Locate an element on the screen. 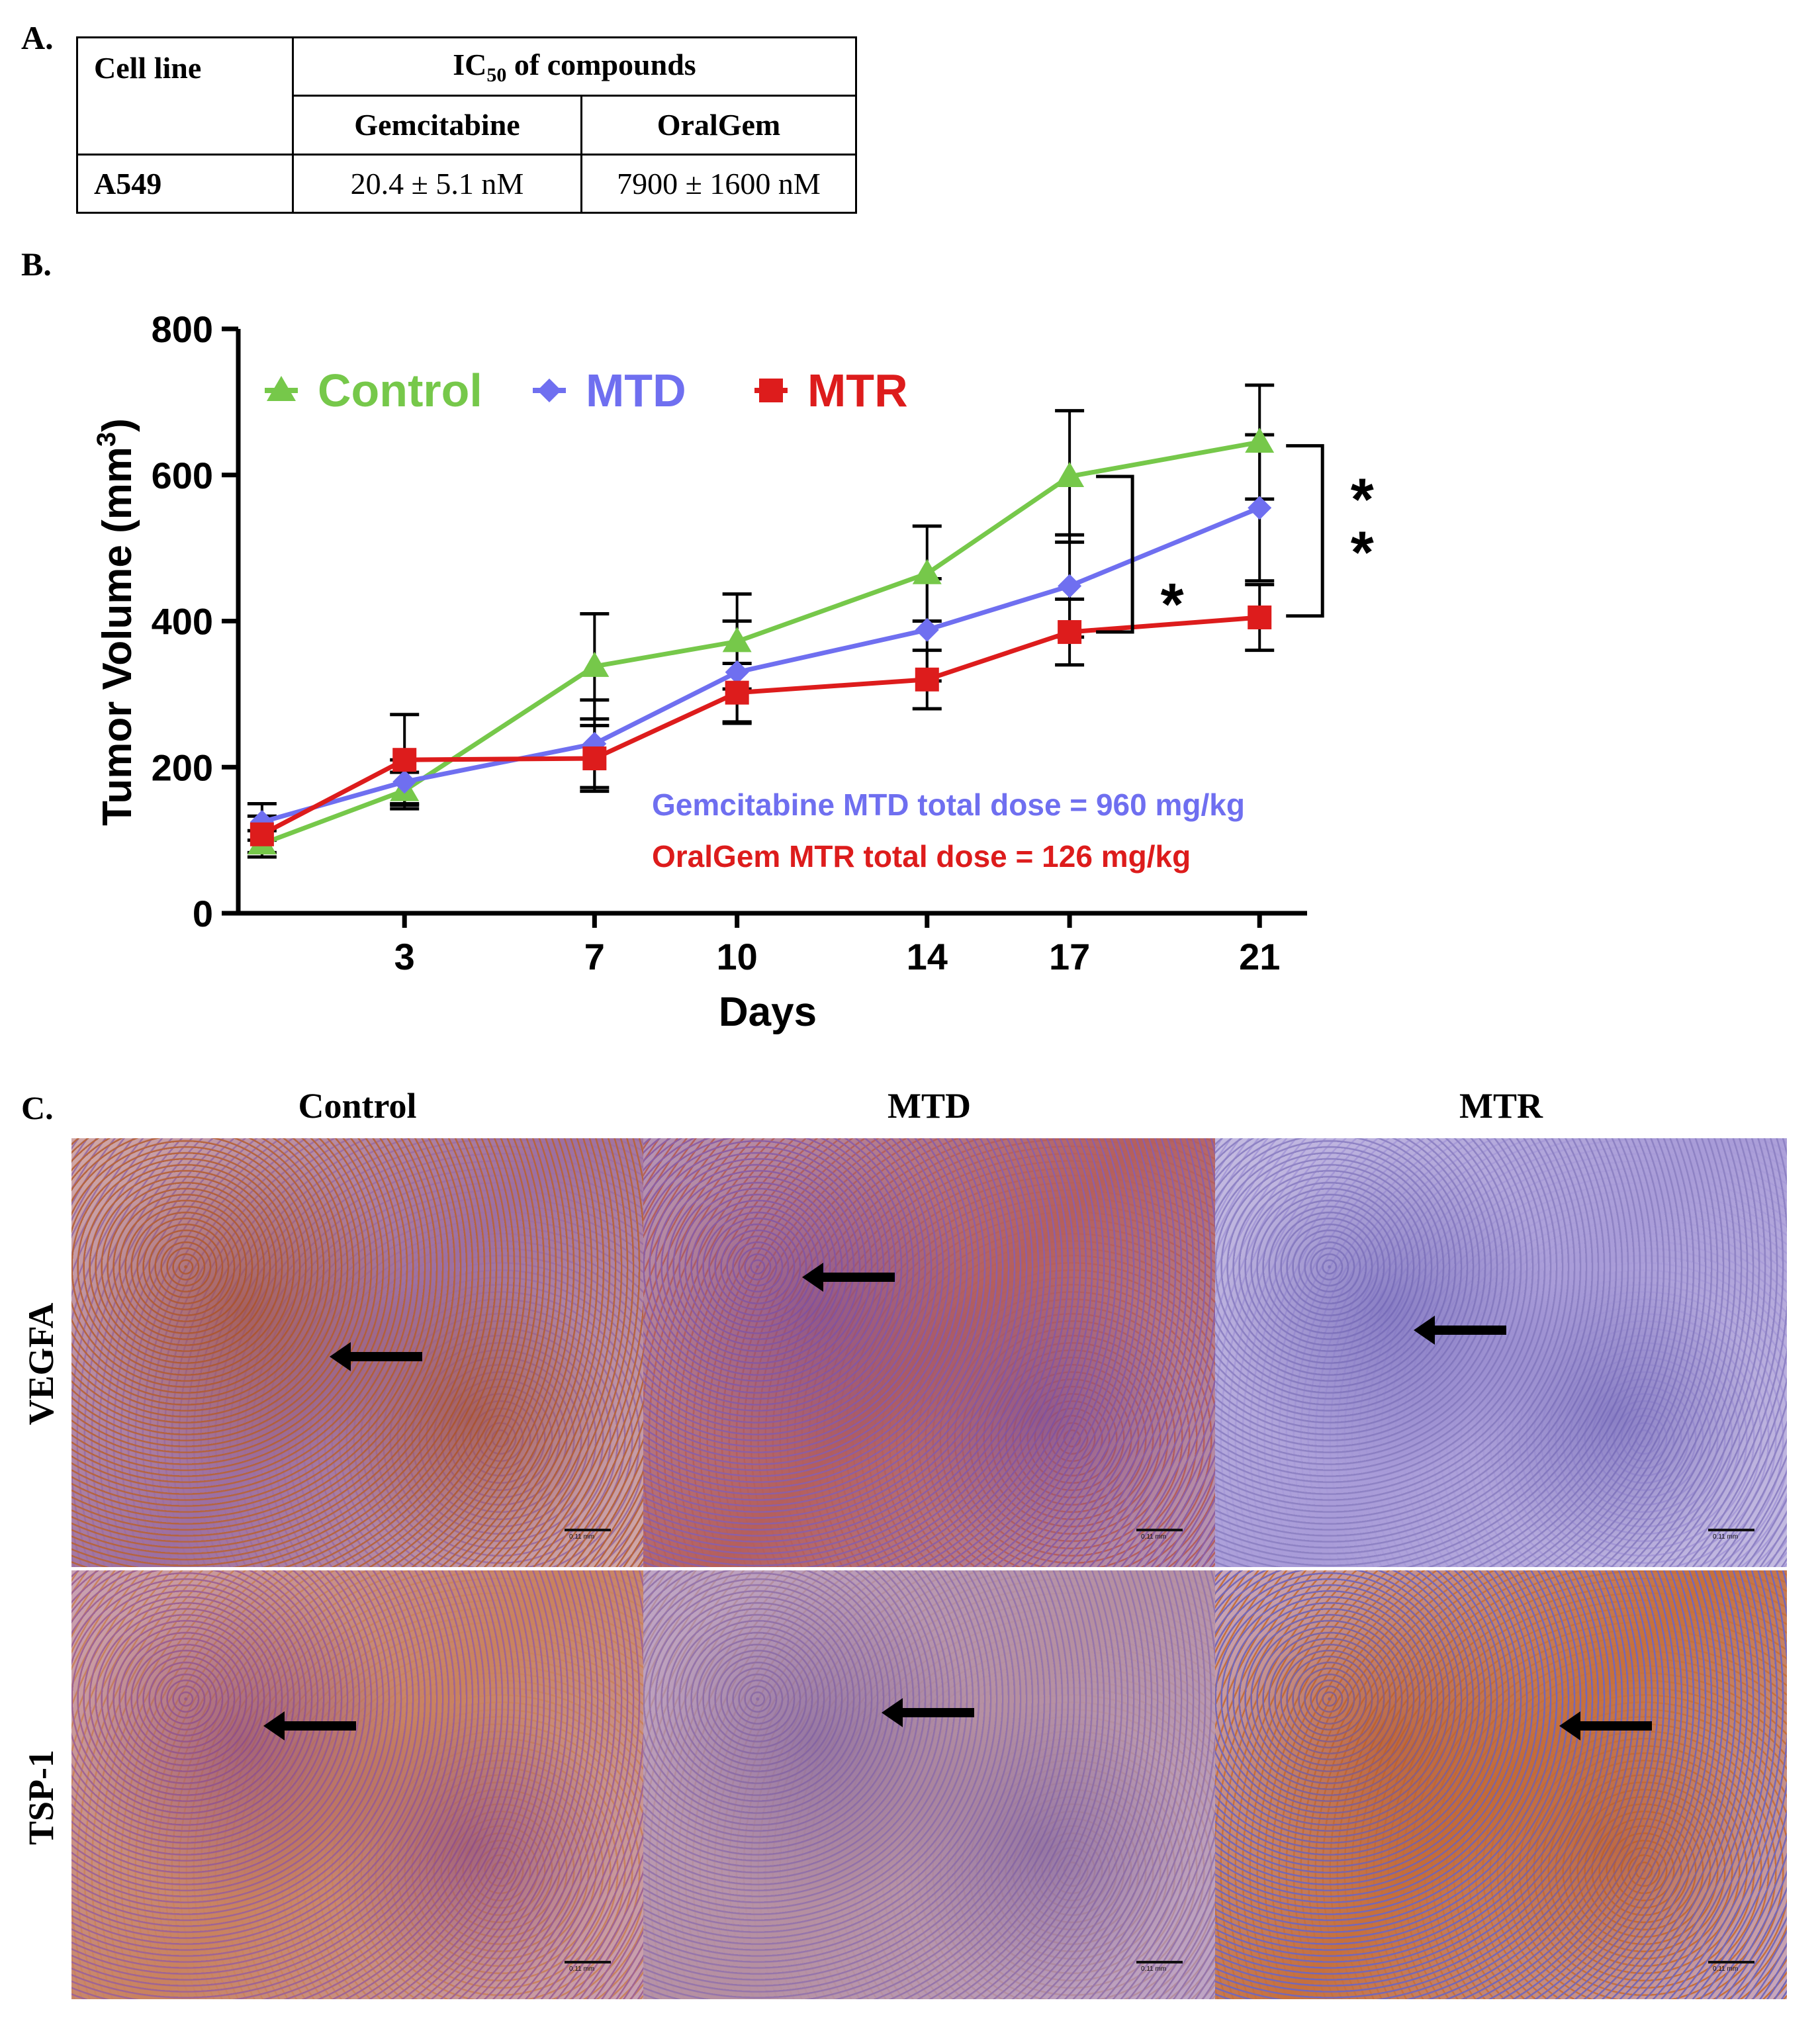  micrograph-tsp1-mtd: 0.11 mm is located at coordinates (929, 1784).